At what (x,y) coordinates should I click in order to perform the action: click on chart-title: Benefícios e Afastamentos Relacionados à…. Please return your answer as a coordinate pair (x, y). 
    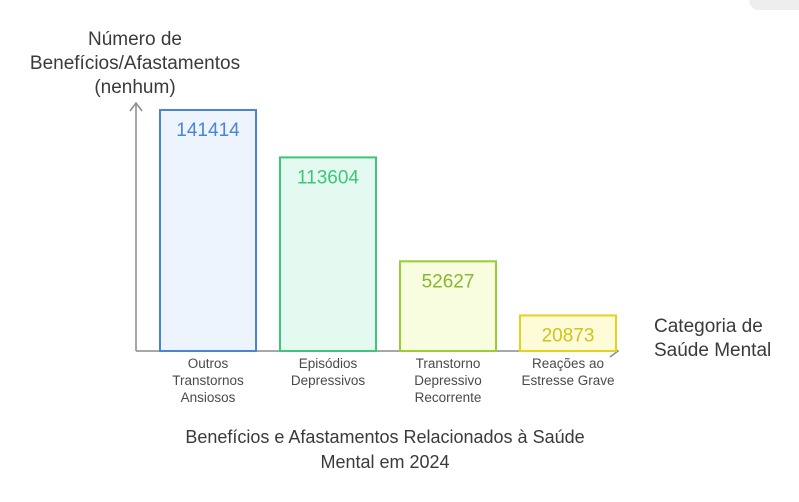
    Looking at the image, I should click on (385, 449).